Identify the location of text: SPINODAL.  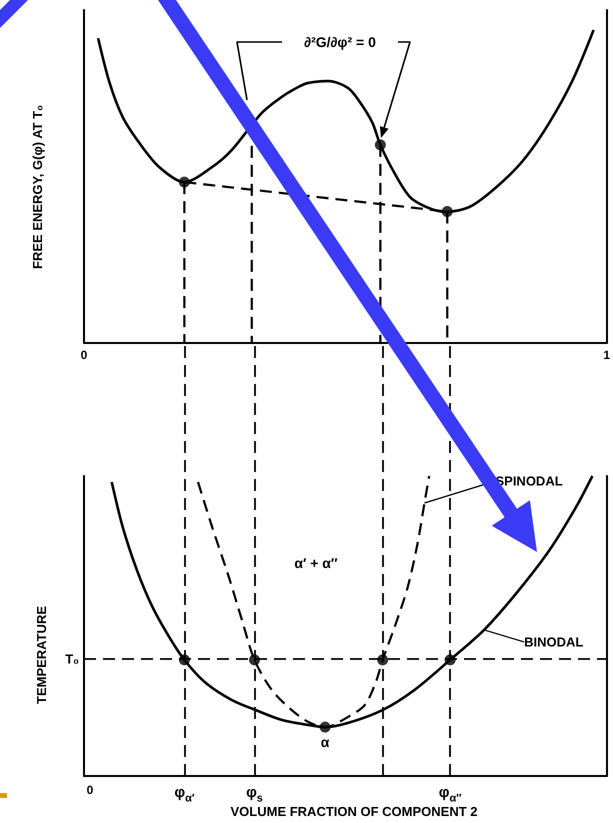
(529, 481).